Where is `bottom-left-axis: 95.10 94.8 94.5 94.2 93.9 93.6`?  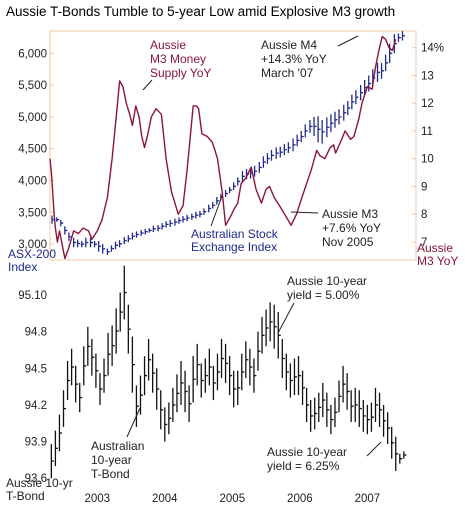 bottom-left-axis: 95.10 94.8 94.5 94.2 93.9 93.6 is located at coordinates (32, 387).